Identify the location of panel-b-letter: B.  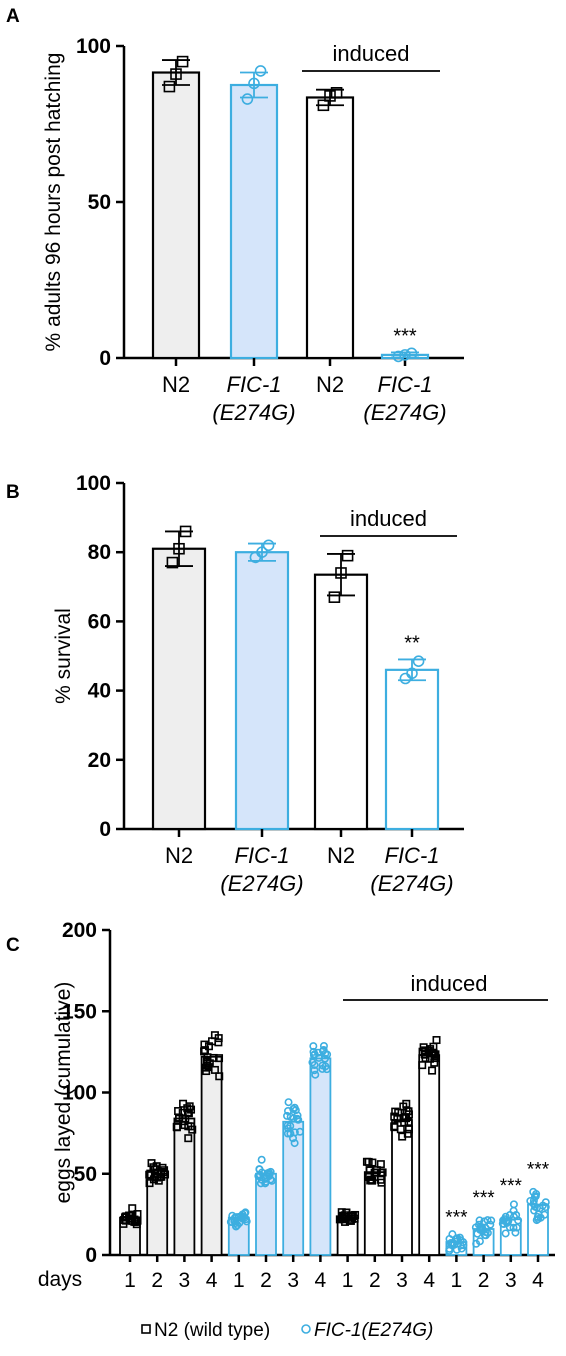
(13, 492).